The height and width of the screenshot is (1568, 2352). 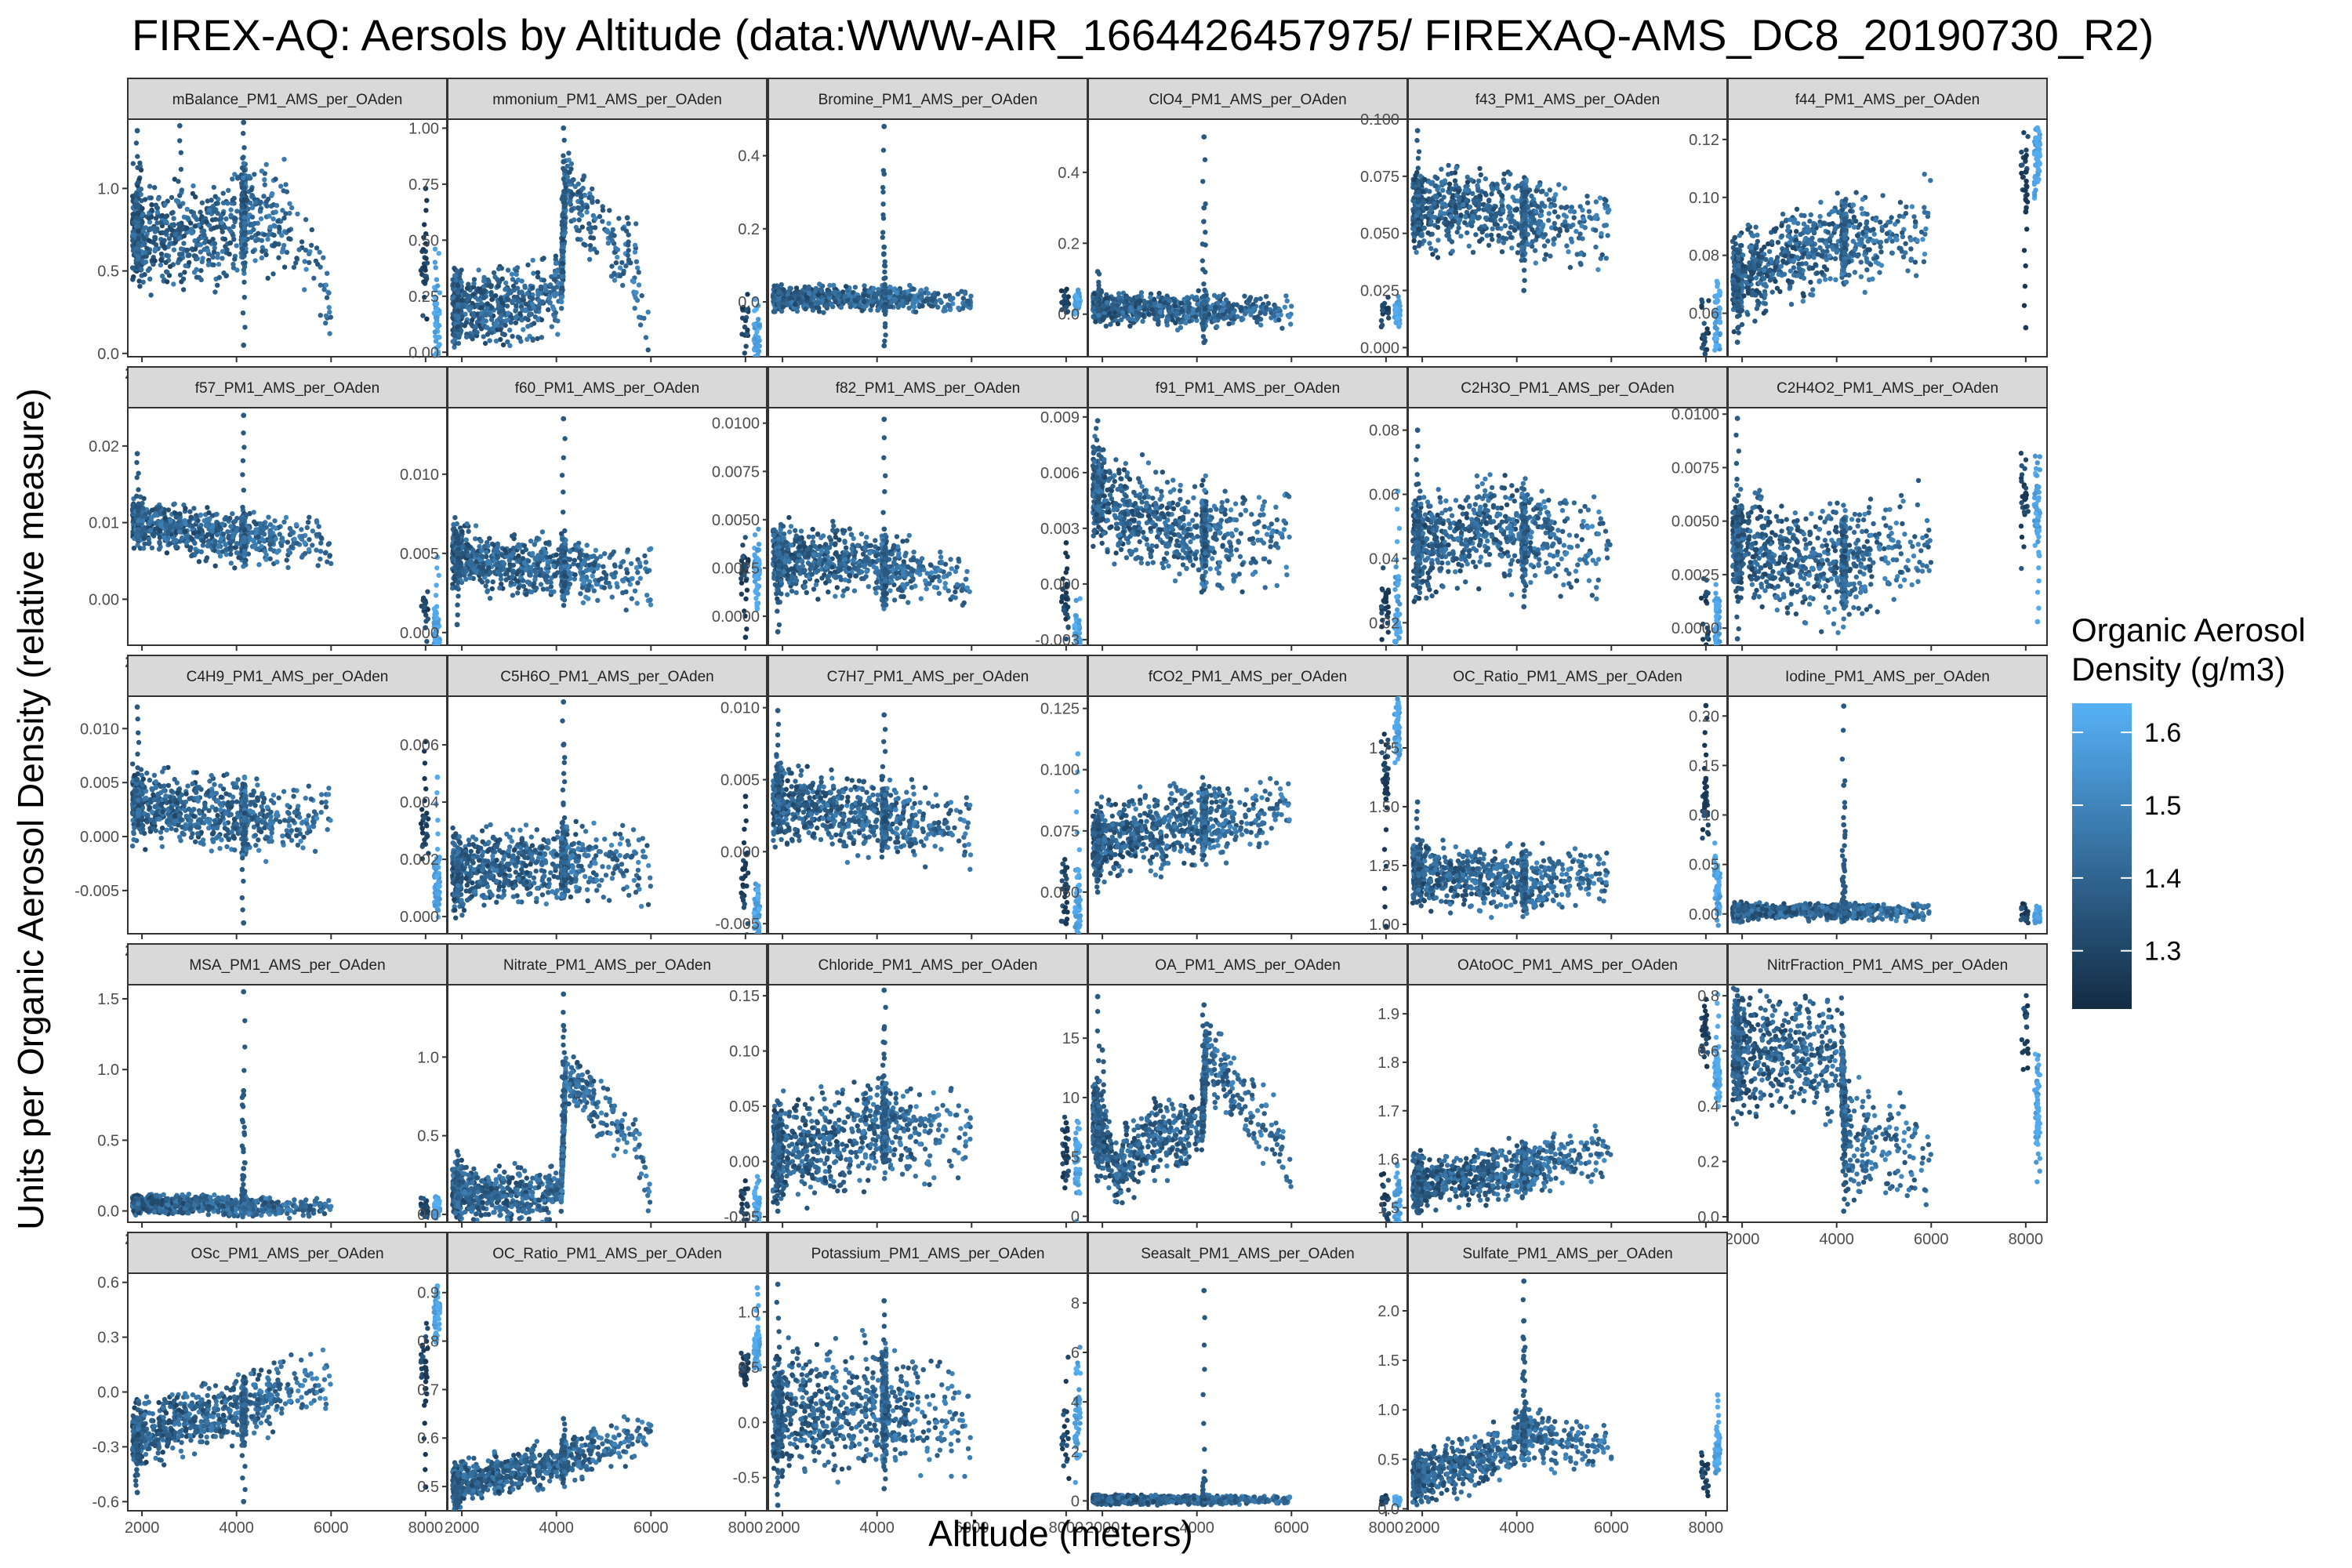 What do you see at coordinates (607, 100) in the screenshot?
I see `facet-strip-label: mmonium_PM1_AMS_per_OAden` at bounding box center [607, 100].